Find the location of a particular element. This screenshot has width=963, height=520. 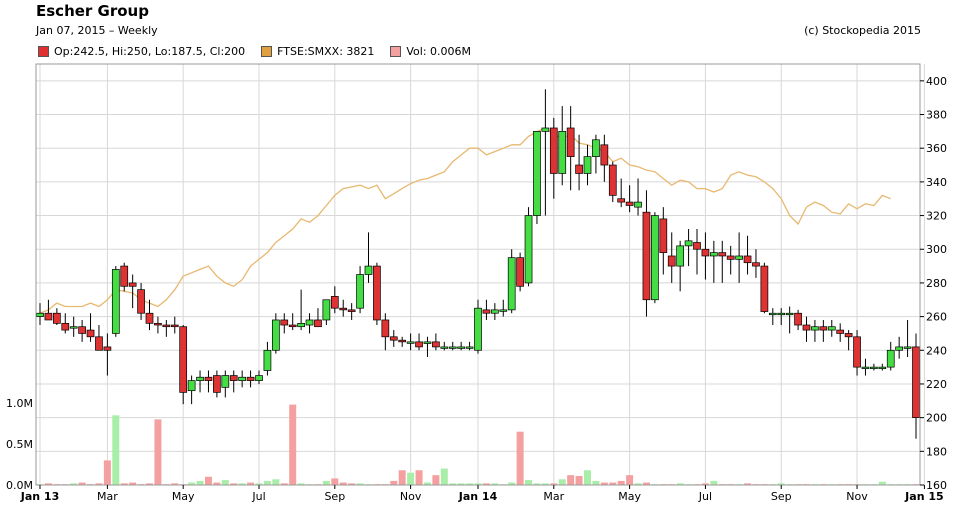

price-tick-label: 260 is located at coordinates (936, 317).